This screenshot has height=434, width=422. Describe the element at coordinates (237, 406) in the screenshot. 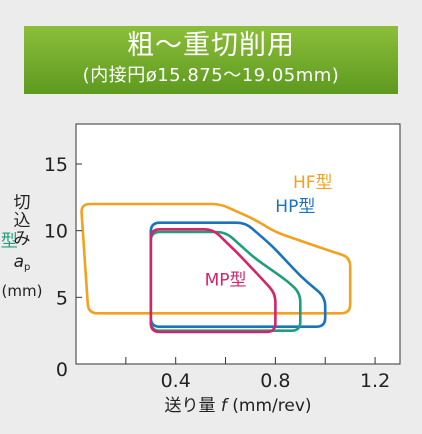

I see `x-axis-label: 送り量 f (mm/rev)` at that location.